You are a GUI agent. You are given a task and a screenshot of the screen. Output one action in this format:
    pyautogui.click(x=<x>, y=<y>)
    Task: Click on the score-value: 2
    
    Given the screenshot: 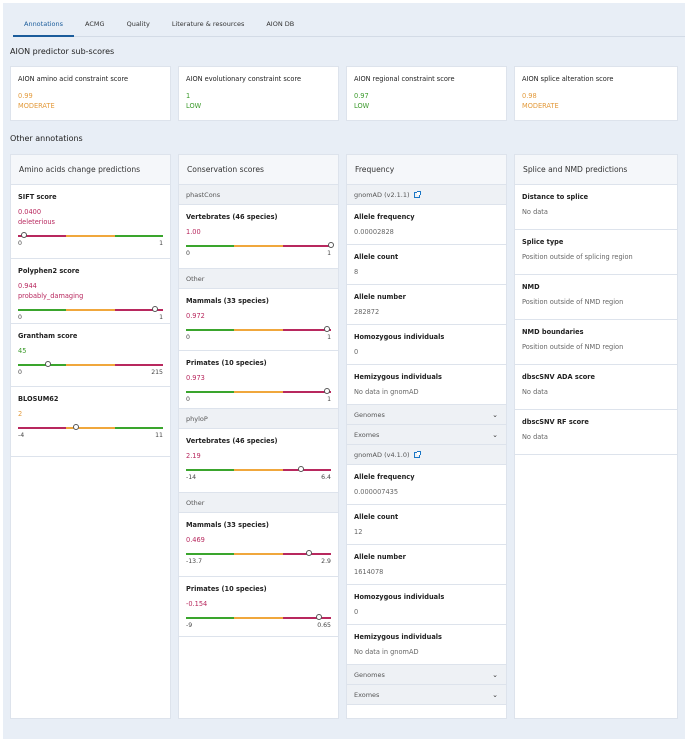 What is the action you would take?
    pyautogui.click(x=20, y=414)
    